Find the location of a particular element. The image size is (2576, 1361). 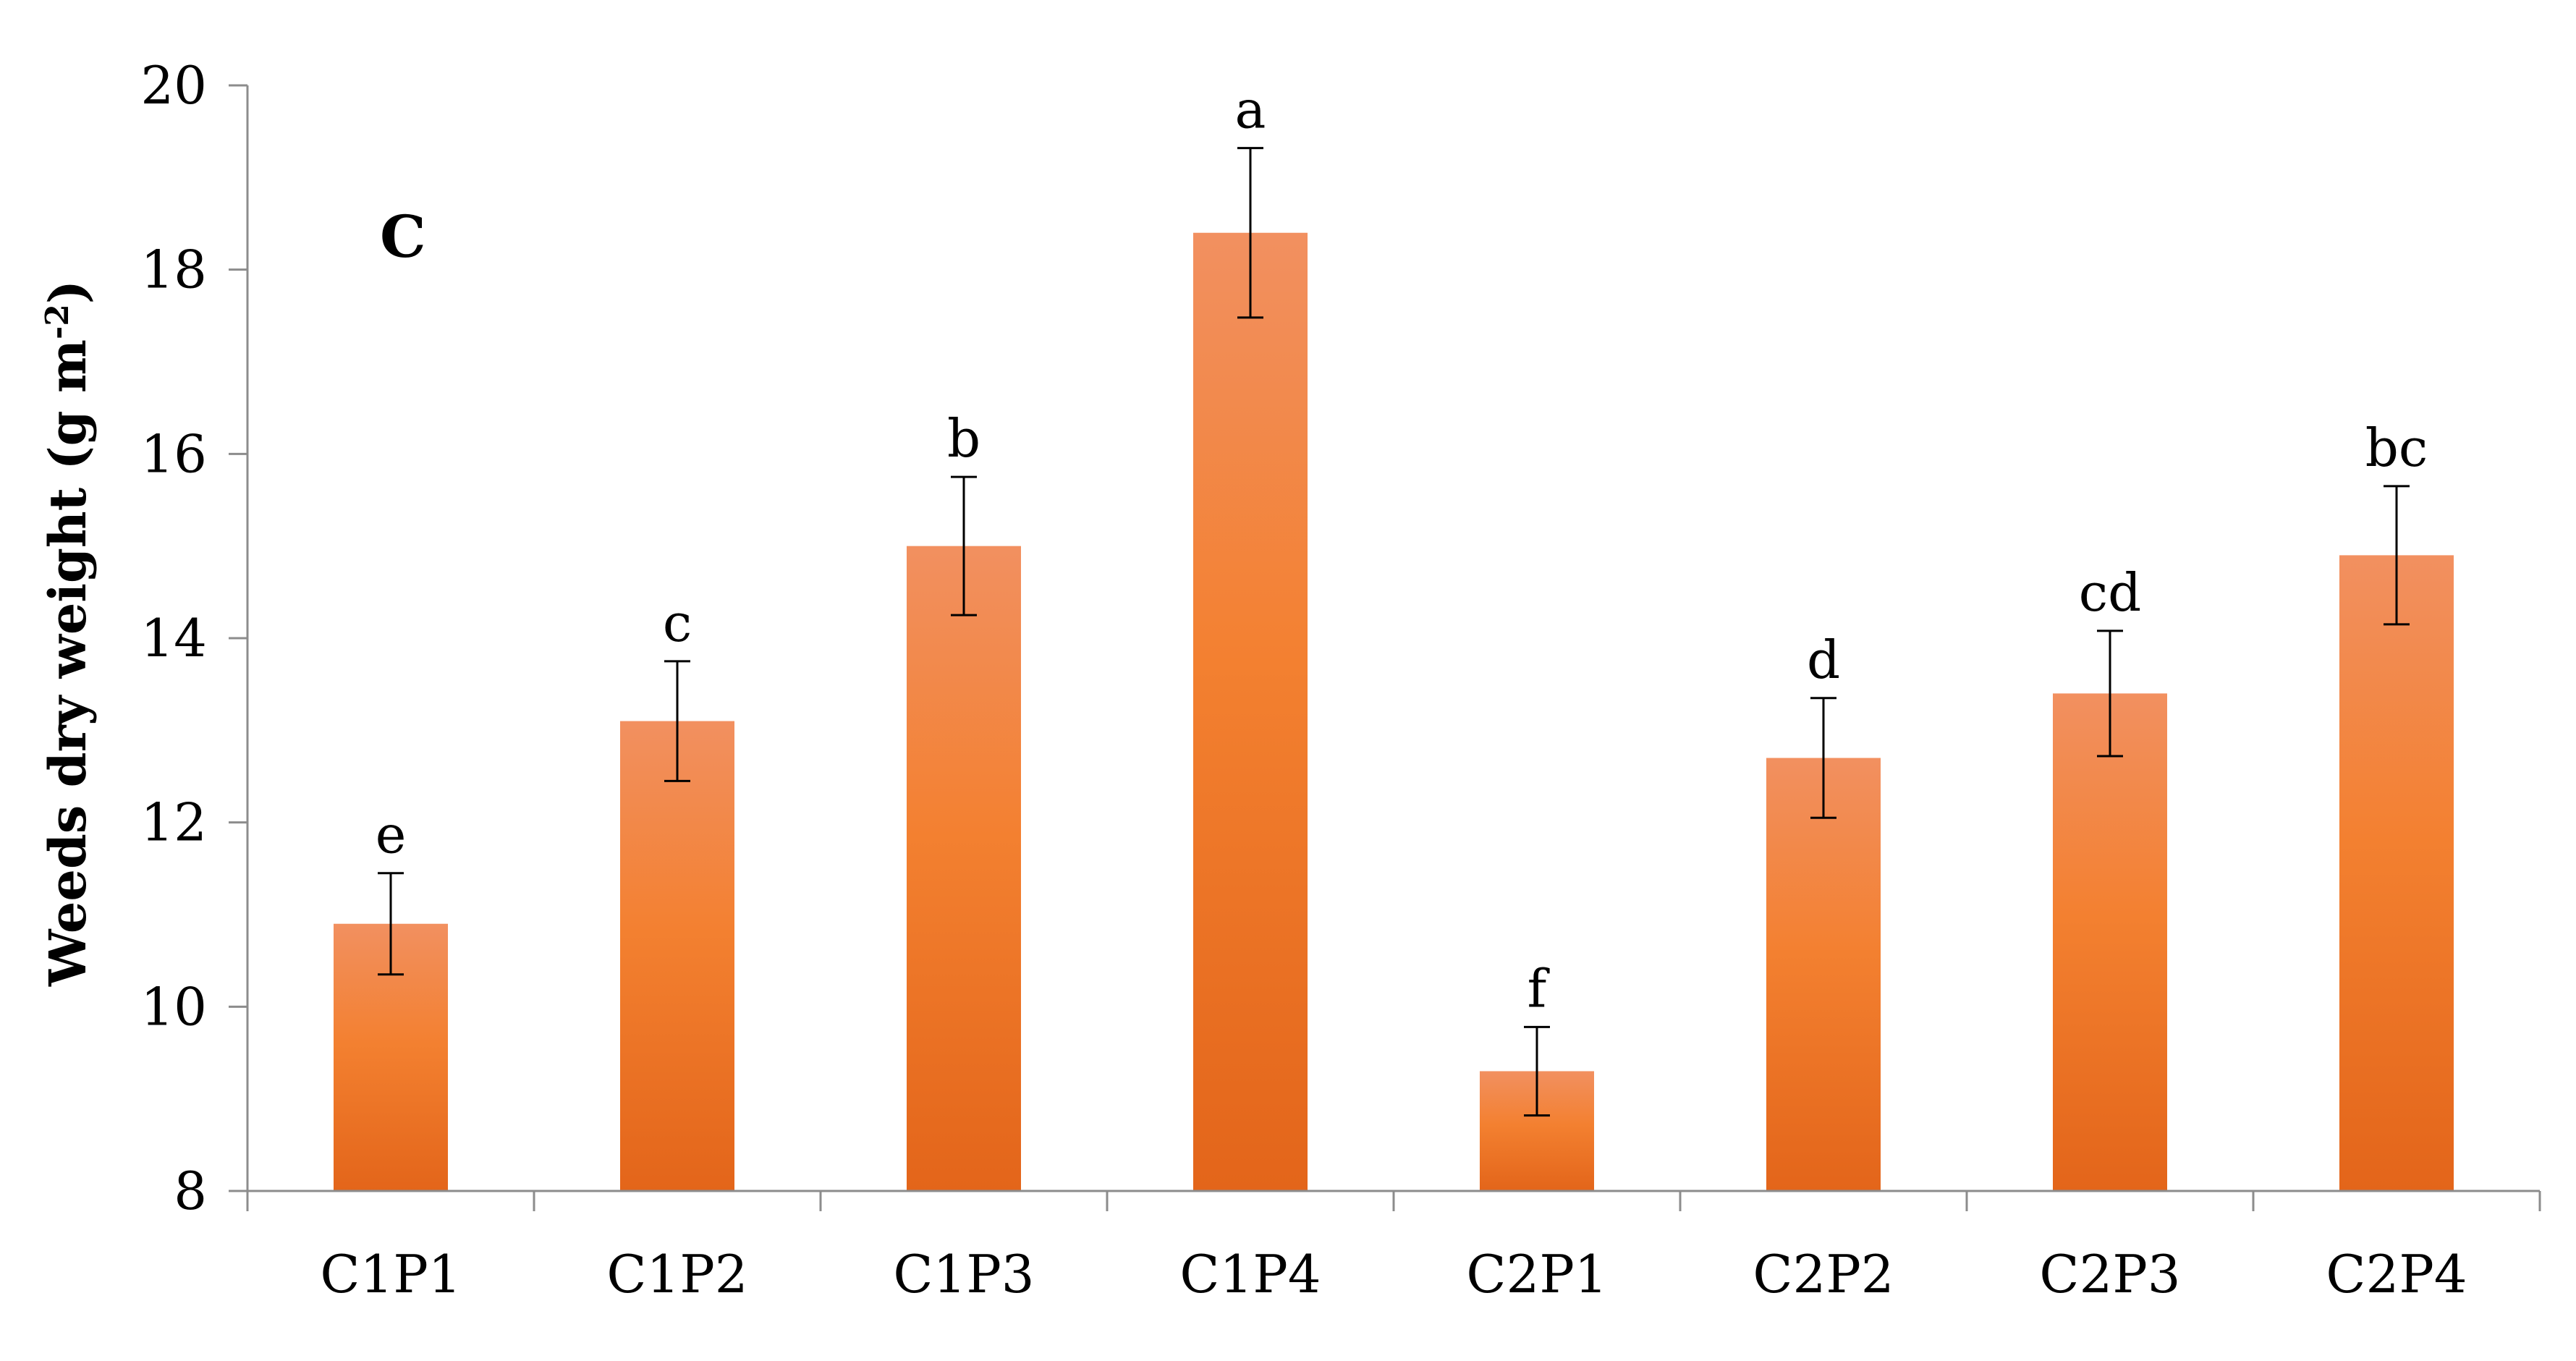

x-tick-label-c1p1: C1P1 is located at coordinates (391, 1274).